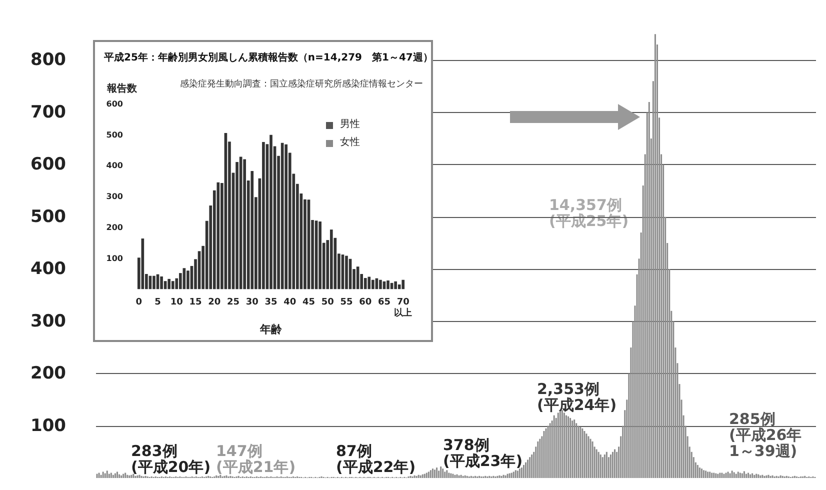 This screenshot has width=826, height=490. Describe the element at coordinates (171, 459) in the screenshot. I see `annotation: 283例 (平成20年)` at that location.